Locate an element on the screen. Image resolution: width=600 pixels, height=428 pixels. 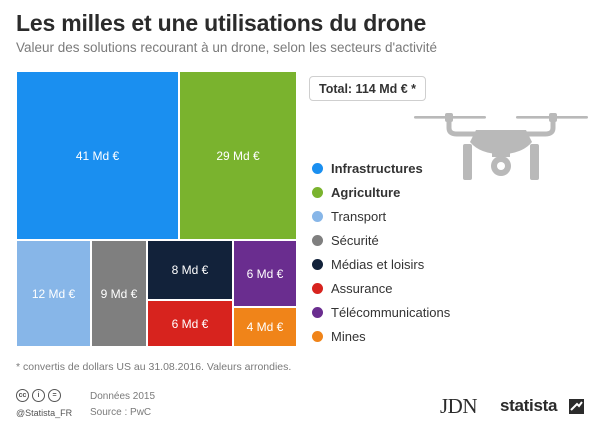
chart-title: Les milles et une utilisations du drone is located at coordinates (221, 23).